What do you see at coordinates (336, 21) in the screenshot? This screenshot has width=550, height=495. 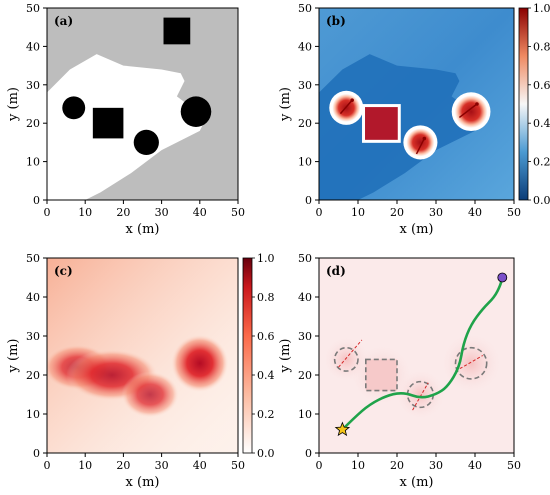 I see `panel-label: (b)` at bounding box center [336, 21].